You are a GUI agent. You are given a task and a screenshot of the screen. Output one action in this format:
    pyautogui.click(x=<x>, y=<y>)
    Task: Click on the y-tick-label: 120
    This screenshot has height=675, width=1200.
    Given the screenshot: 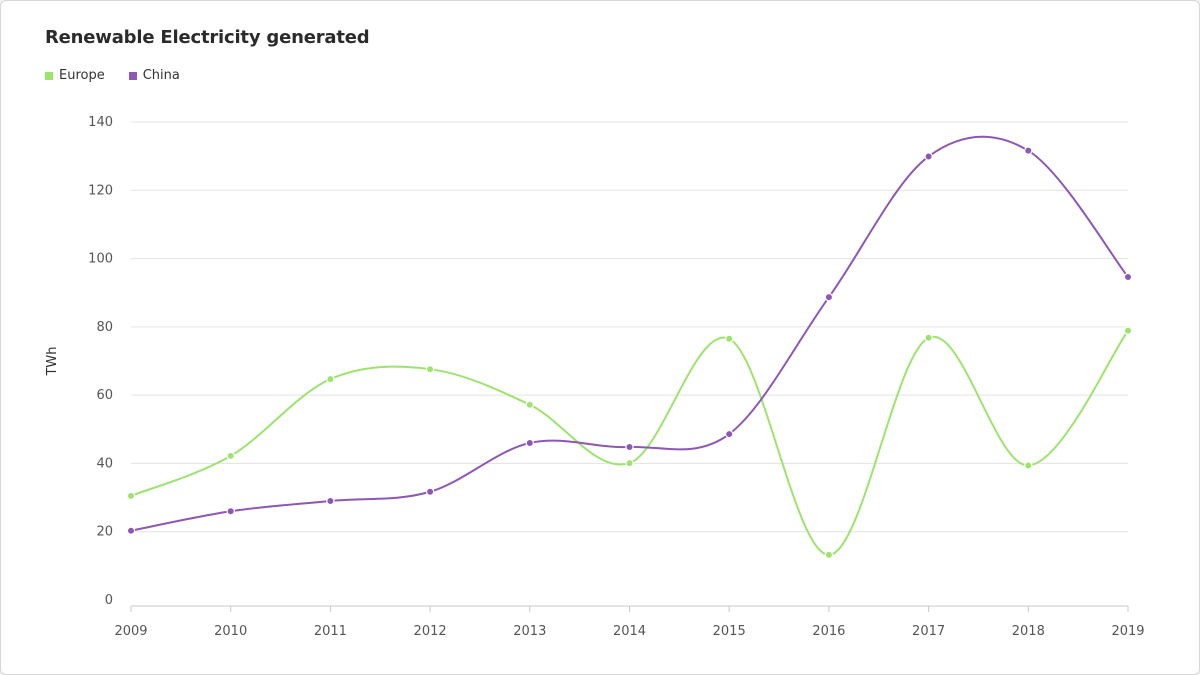 What is the action you would take?
    pyautogui.click(x=100, y=190)
    